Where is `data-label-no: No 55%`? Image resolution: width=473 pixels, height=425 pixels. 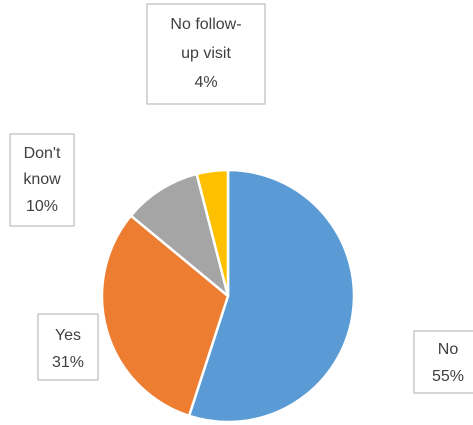 data-label-no: No 55% is located at coordinates (443, 362).